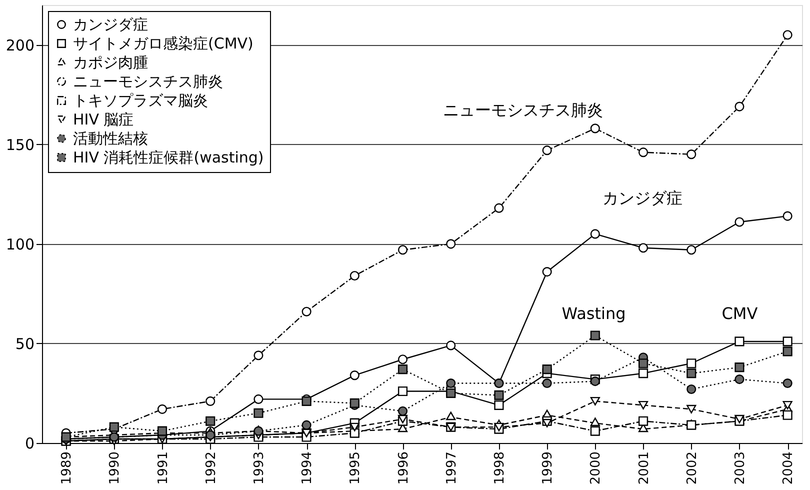  Describe the element at coordinates (140, 101) in the screenshot. I see `legend-label: トキソプラズマ脳炎` at that location.